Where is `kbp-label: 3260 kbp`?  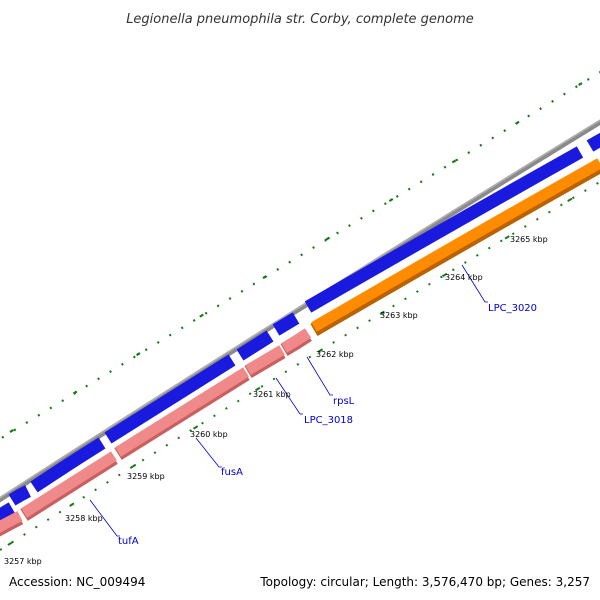
kbp-label: 3260 kbp is located at coordinates (209, 434).